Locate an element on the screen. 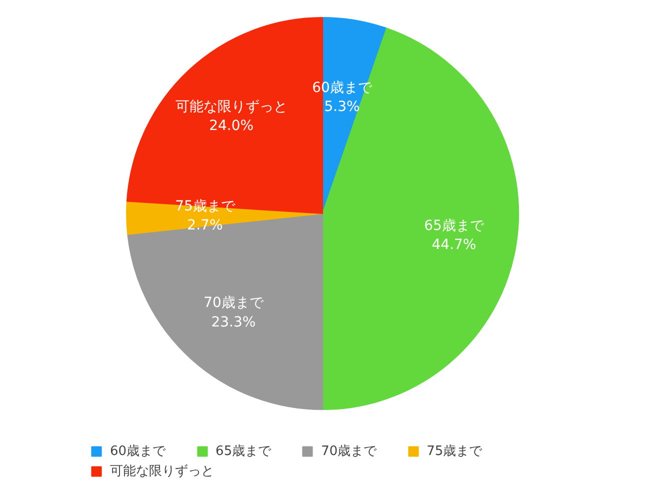  data-label: 44.7% is located at coordinates (454, 245).